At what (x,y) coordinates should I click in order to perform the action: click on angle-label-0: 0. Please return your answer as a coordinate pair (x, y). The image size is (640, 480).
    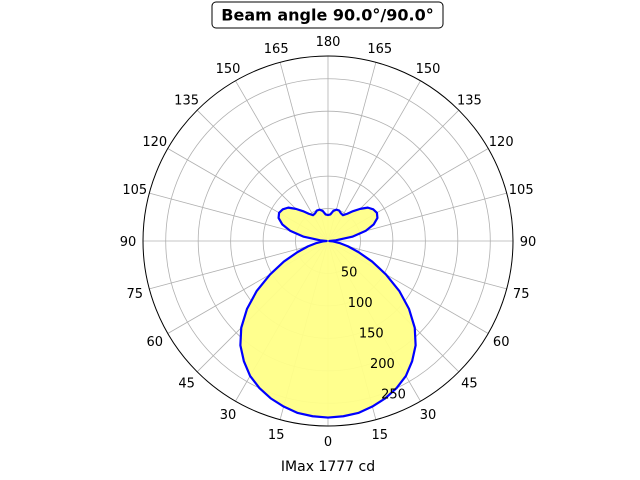
    Looking at the image, I should click on (328, 442).